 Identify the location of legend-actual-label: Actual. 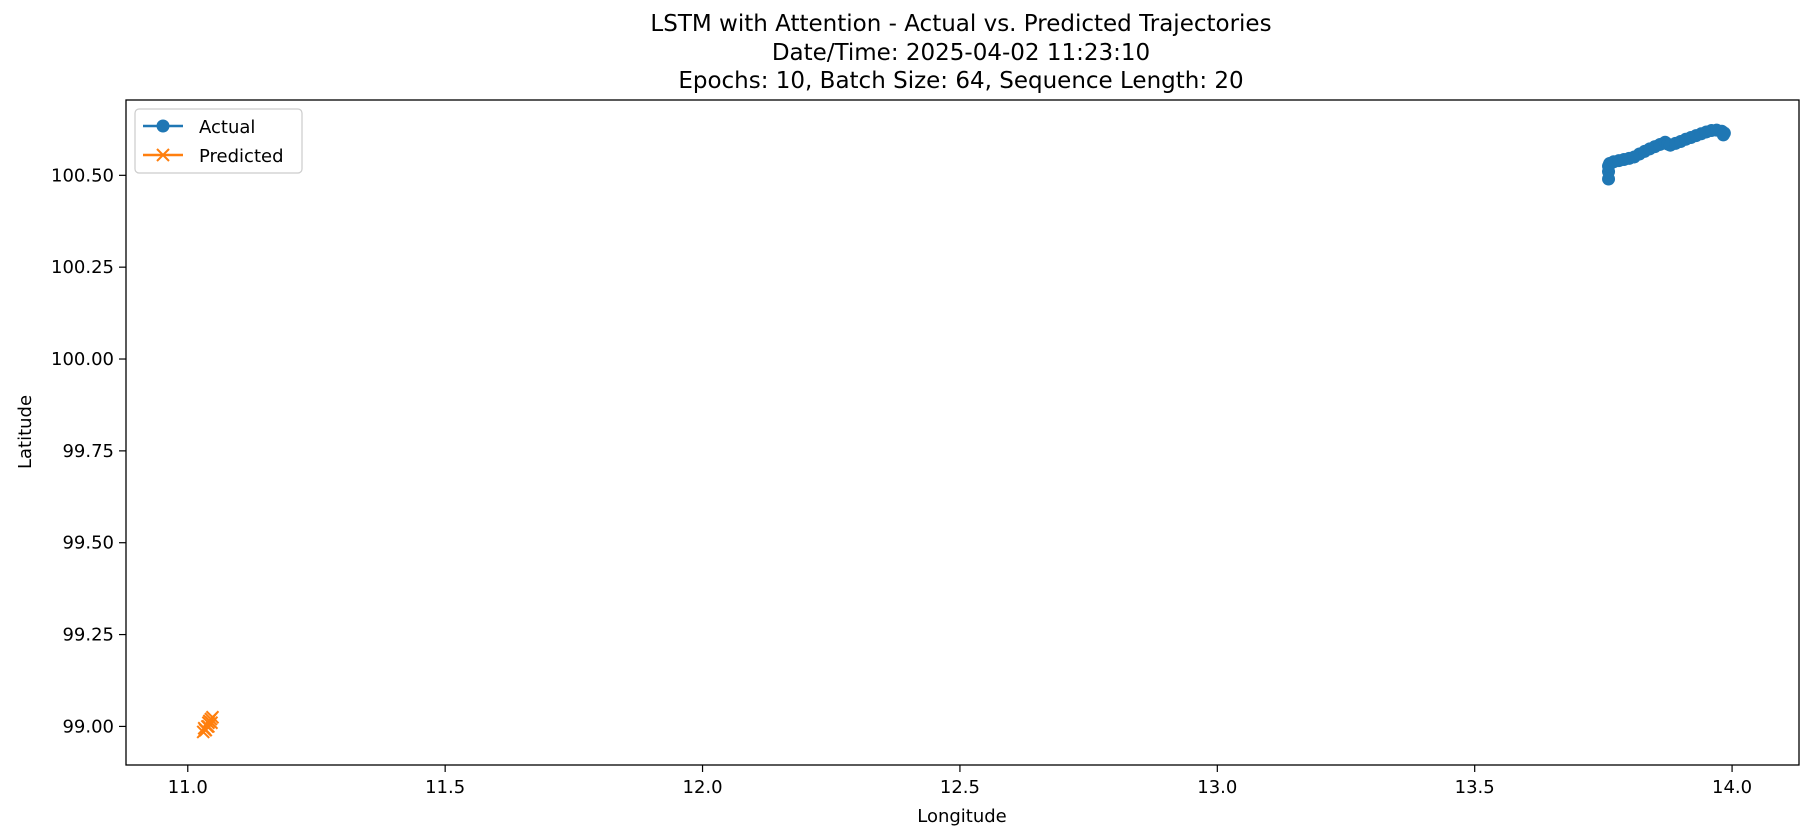
(227, 127).